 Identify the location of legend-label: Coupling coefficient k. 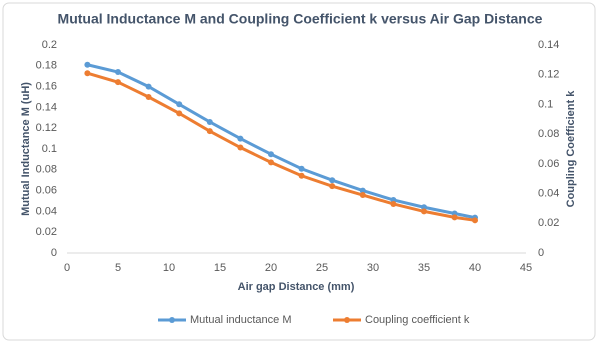
(417, 320).